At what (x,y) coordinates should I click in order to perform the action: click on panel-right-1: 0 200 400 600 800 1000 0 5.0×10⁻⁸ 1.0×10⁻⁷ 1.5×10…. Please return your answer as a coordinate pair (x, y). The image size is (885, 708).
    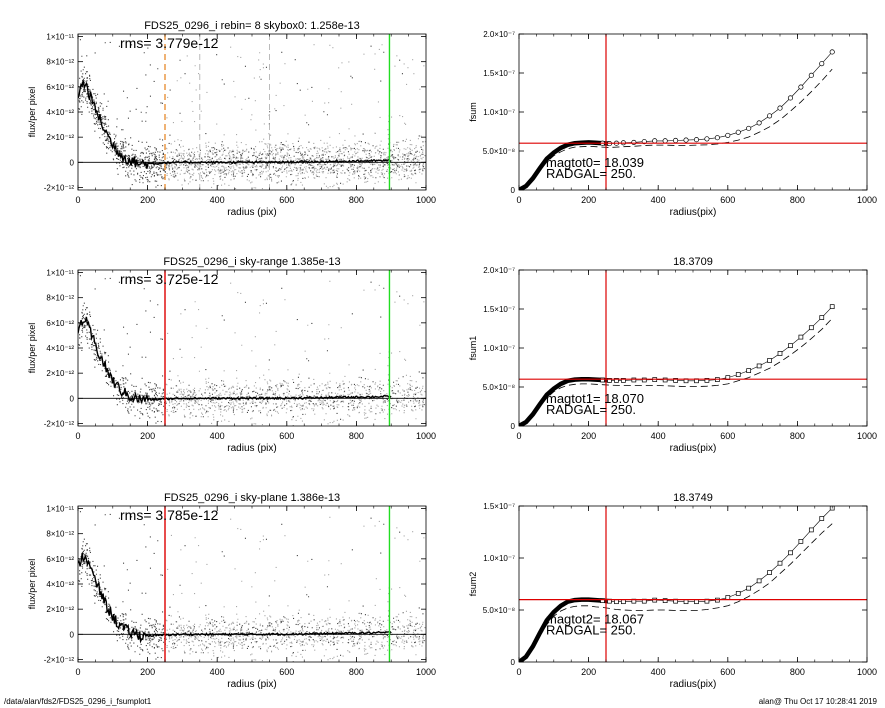
    Looking at the image, I should click on (672, 124).